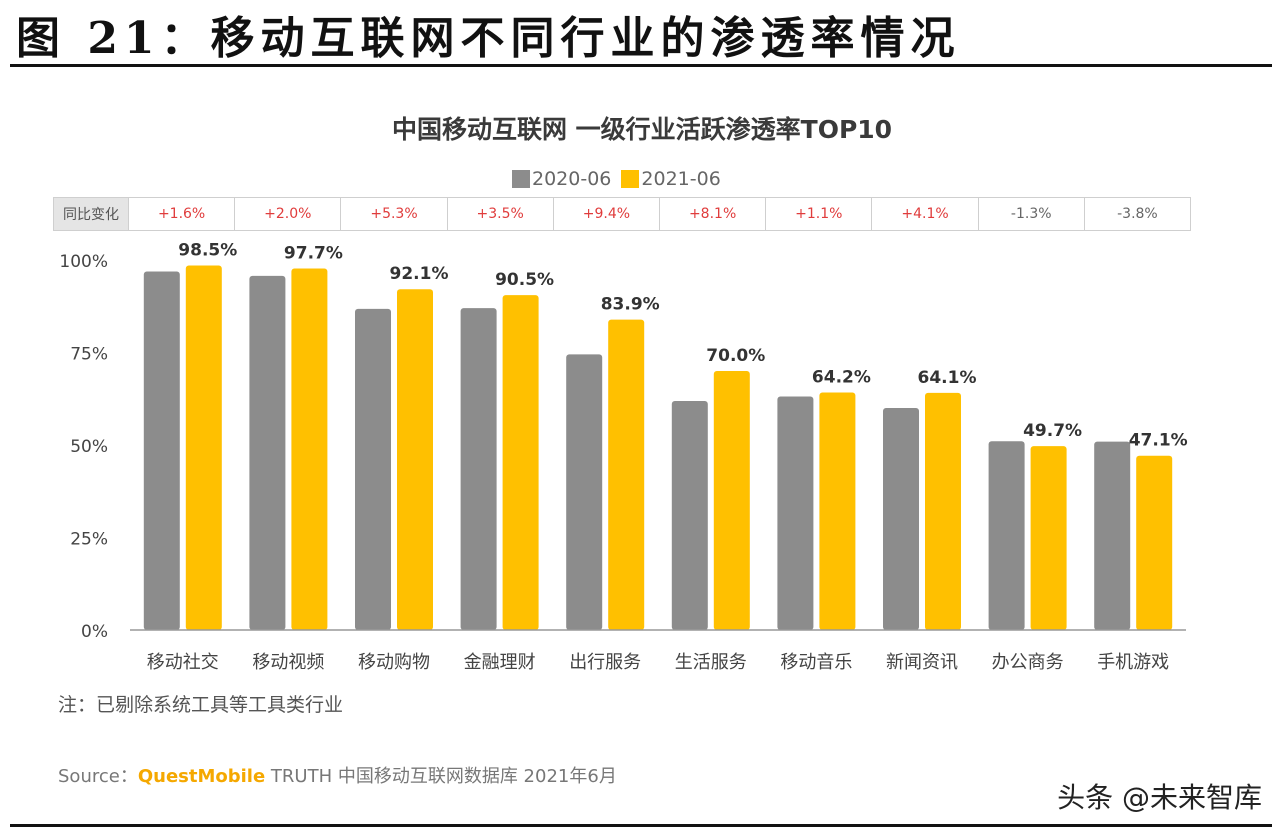  What do you see at coordinates (607, 214) in the screenshot?
I see `yoy-cell: +9.4%` at bounding box center [607, 214].